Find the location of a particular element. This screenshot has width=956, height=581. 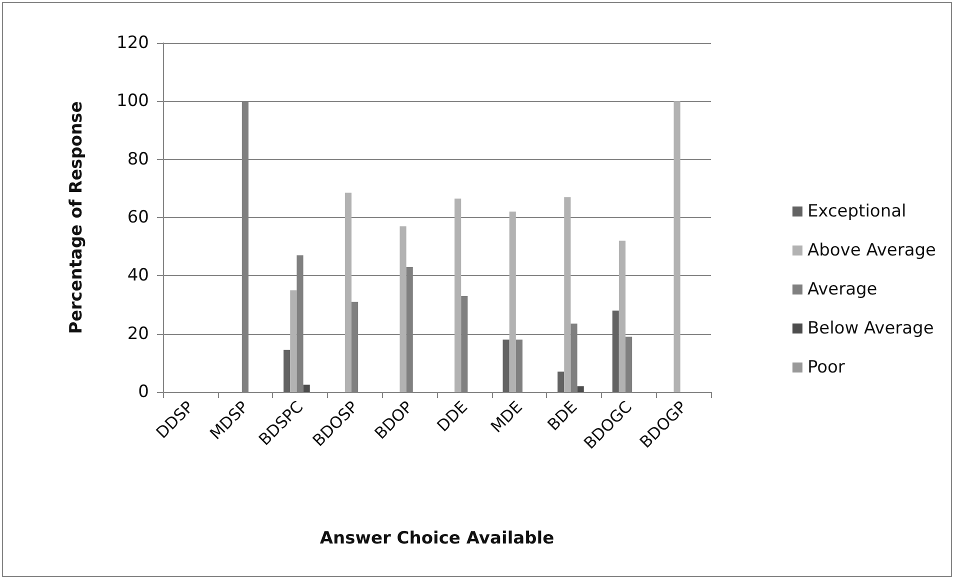

y-tick-label: 20 is located at coordinates (138, 334).